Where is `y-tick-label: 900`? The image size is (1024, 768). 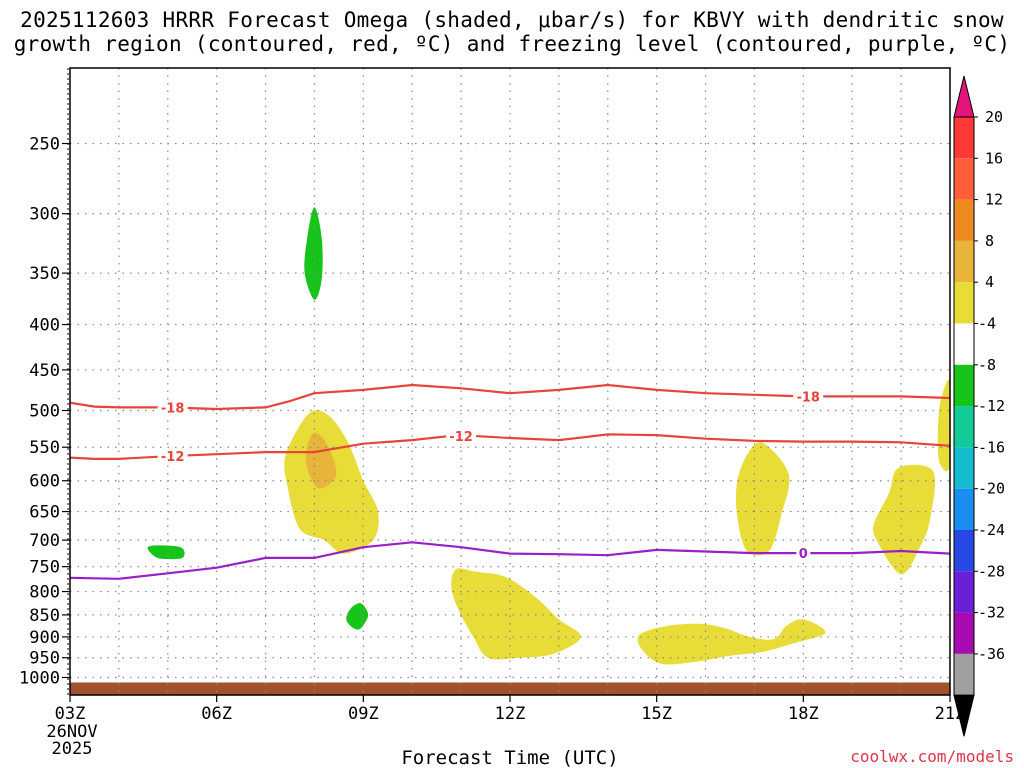
y-tick-label: 900 is located at coordinates (44, 638).